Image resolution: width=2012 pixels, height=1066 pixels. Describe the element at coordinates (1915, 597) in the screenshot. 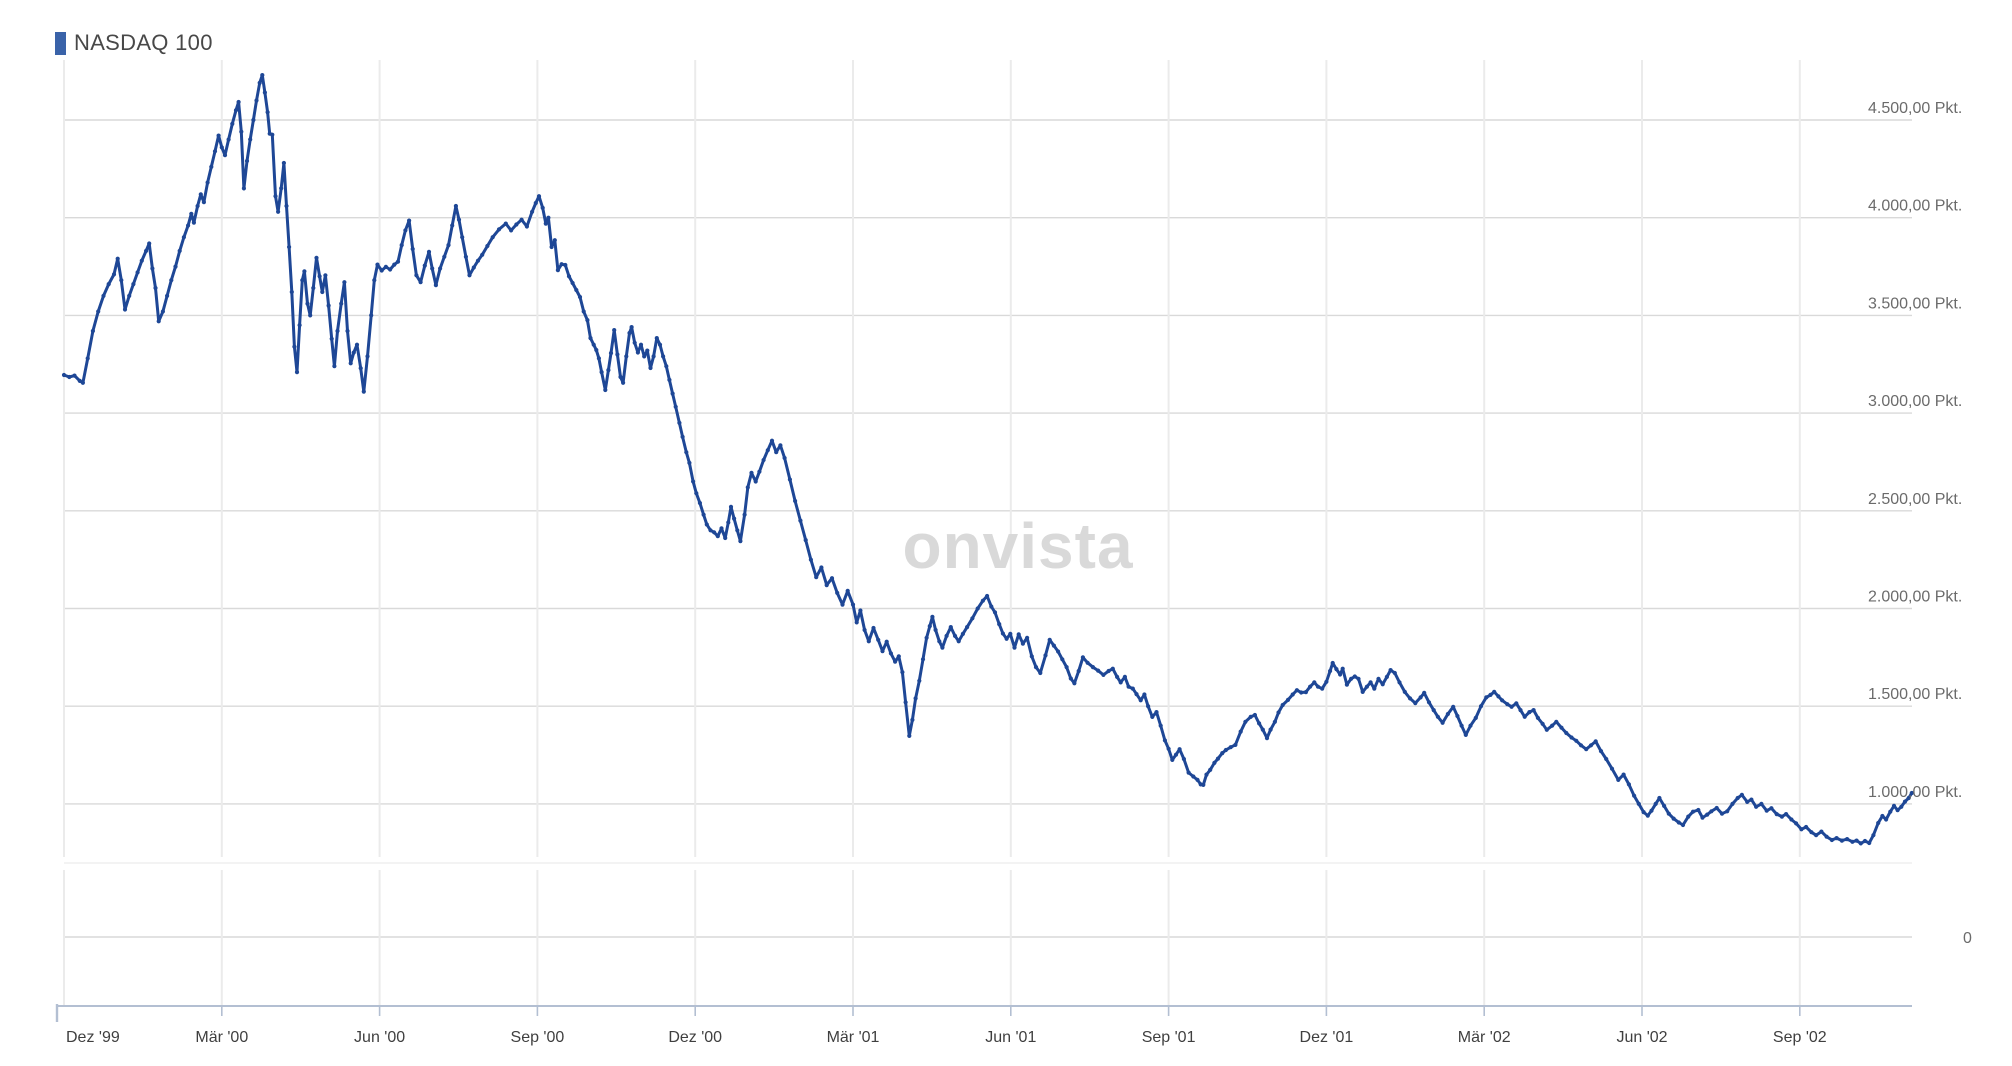

I see `y-axis-label: 2.000,00 Pkt.` at that location.